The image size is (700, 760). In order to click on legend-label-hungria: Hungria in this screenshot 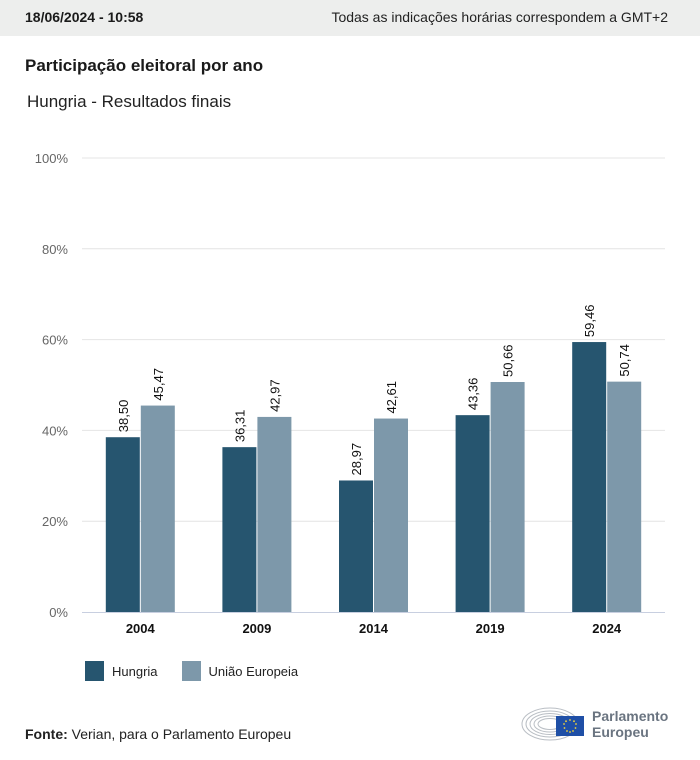, I will do `click(135, 671)`.